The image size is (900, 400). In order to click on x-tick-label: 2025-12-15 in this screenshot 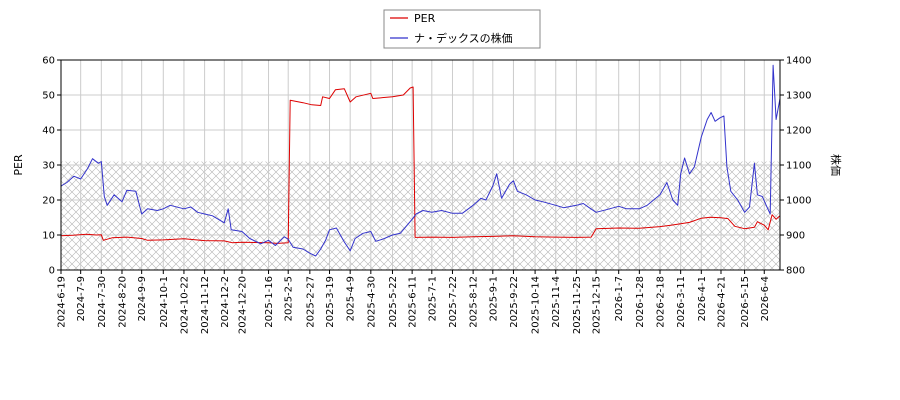, I will do `click(597, 305)`.